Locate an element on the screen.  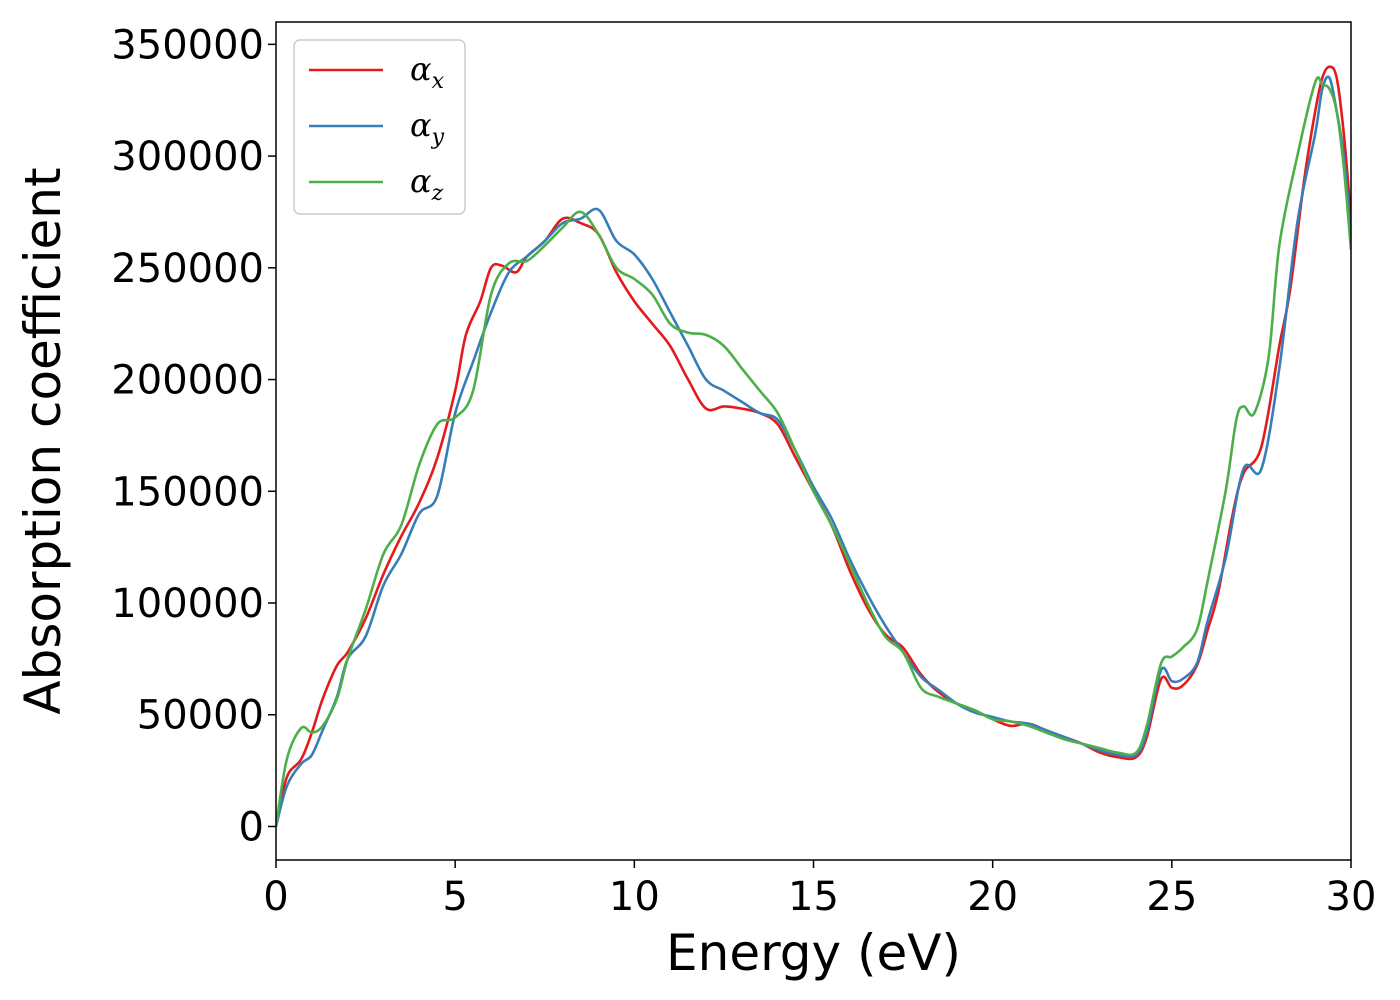
y-tick-label: 250000 is located at coordinates (187, 269).